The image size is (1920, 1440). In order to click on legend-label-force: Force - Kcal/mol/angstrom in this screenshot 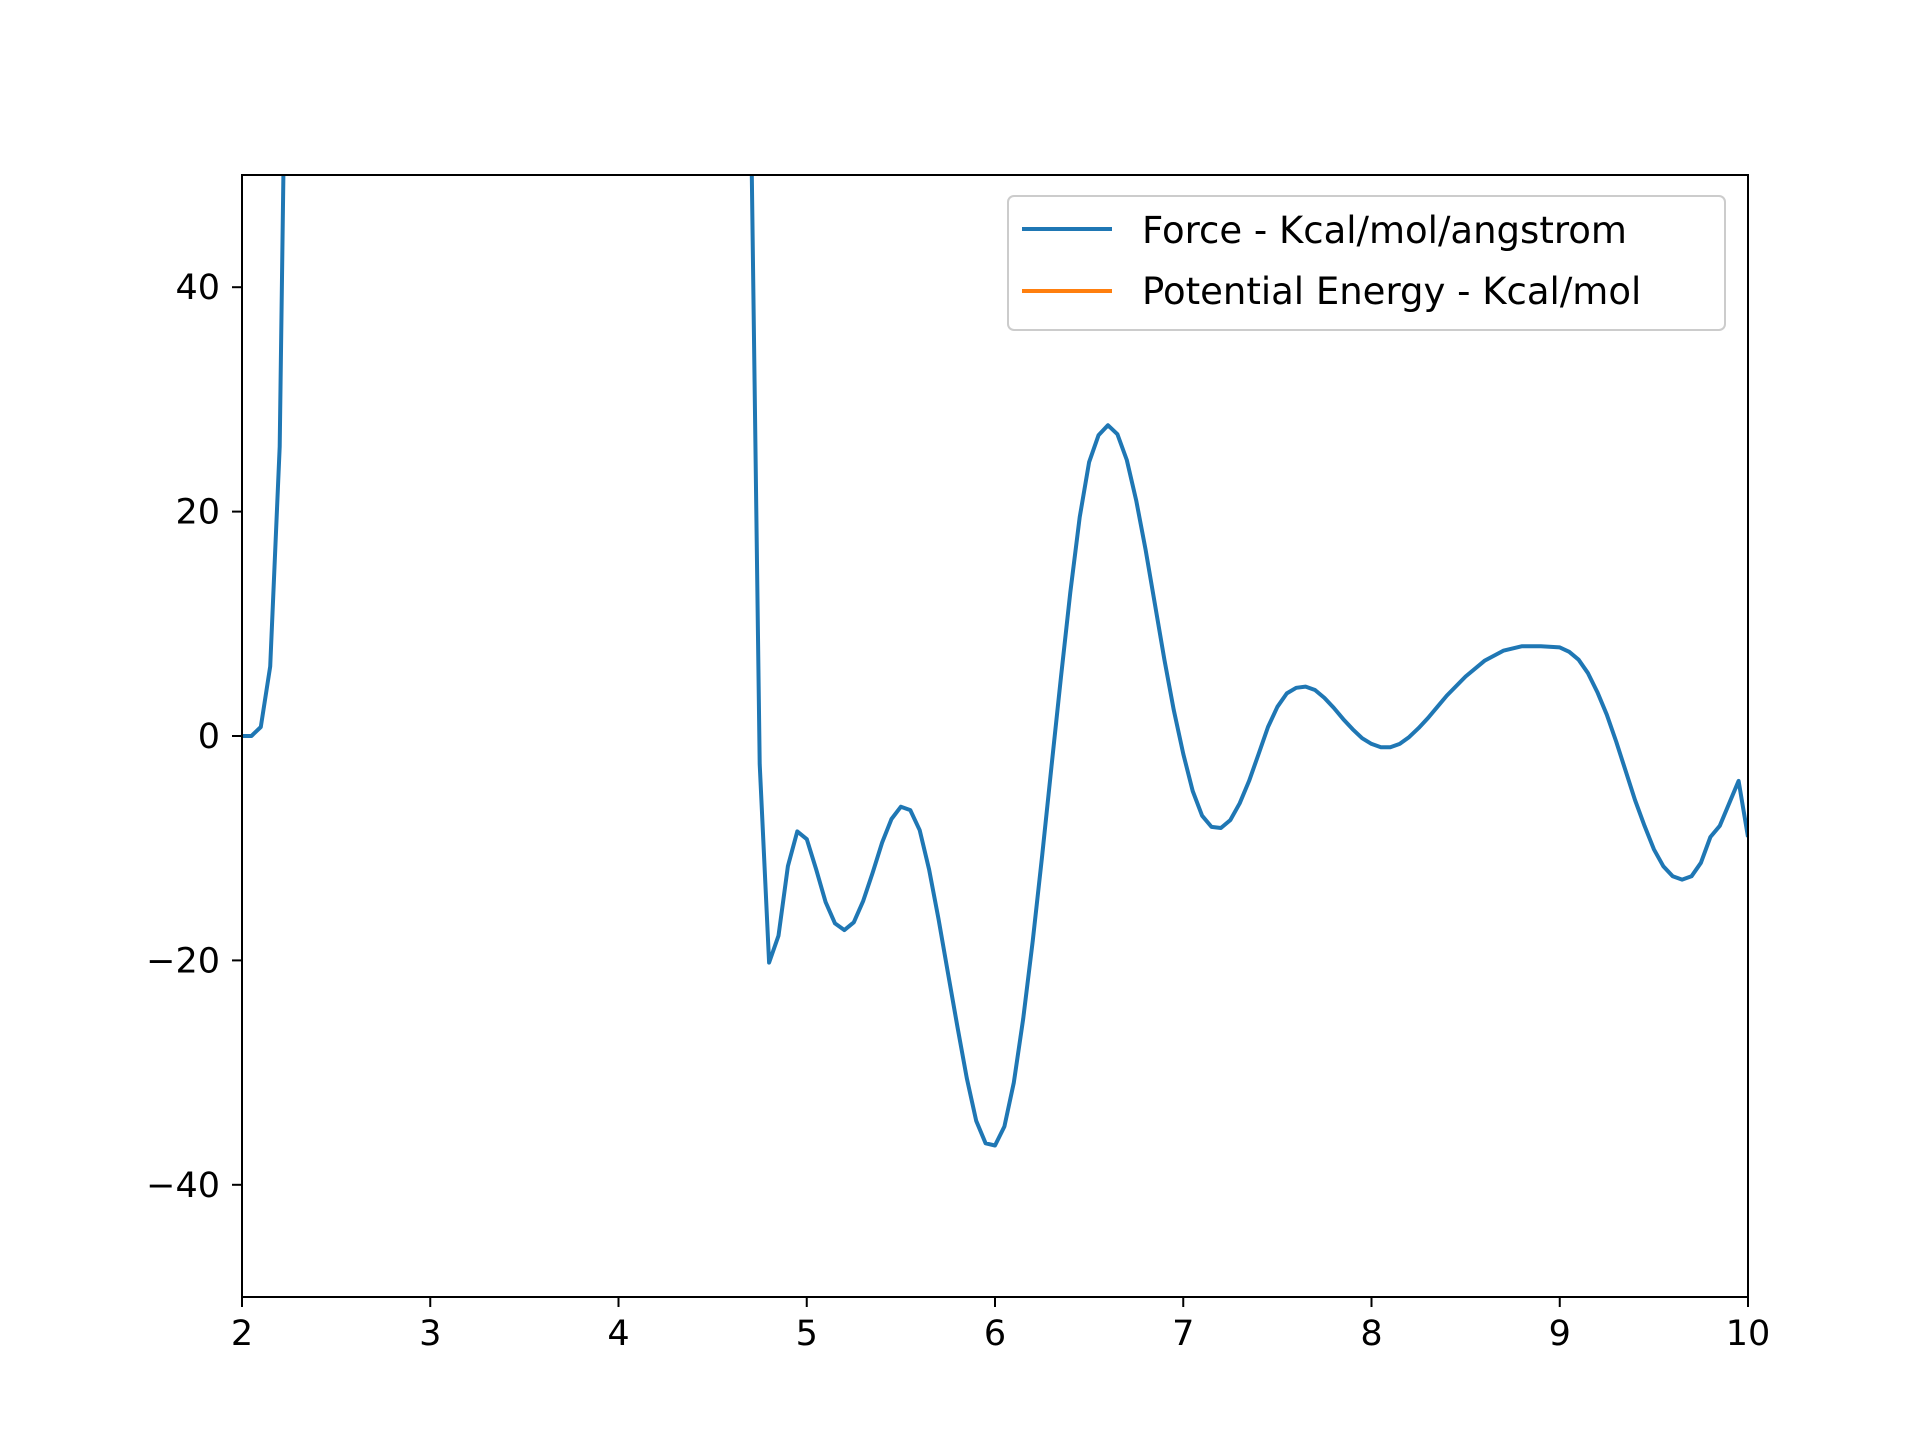, I will do `click(1384, 230)`.